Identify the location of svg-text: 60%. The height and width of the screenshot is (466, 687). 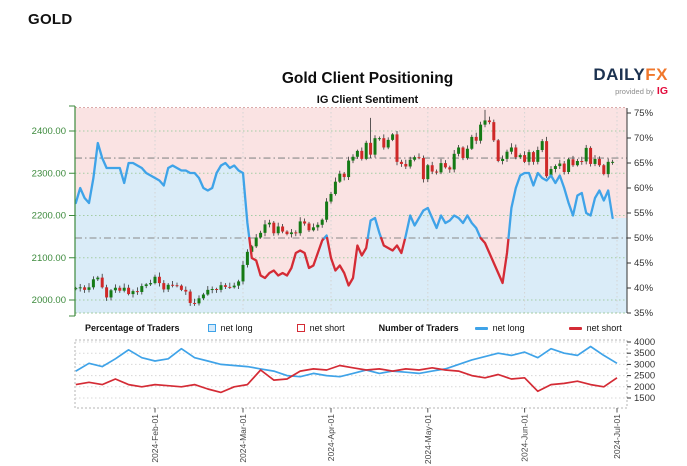
(644, 188).